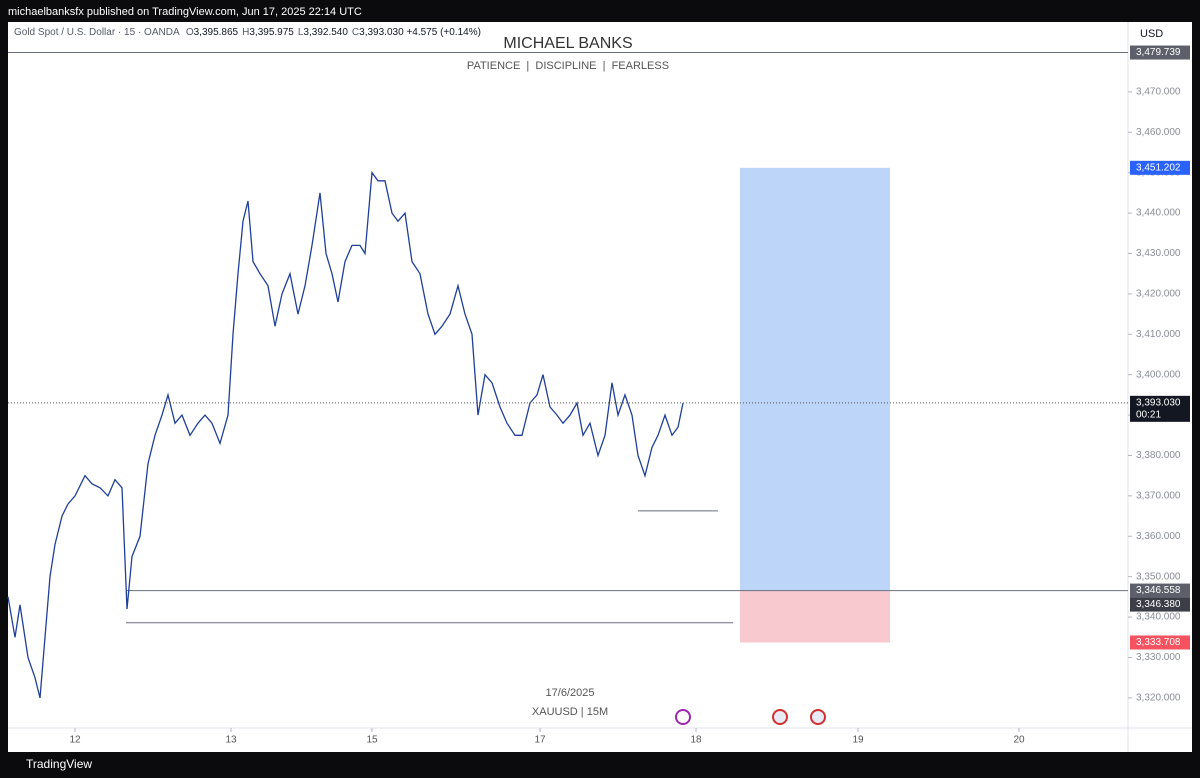 Image resolution: width=1200 pixels, height=778 pixels. I want to click on watermark-title: MICHAEL BANKS, so click(567, 43).